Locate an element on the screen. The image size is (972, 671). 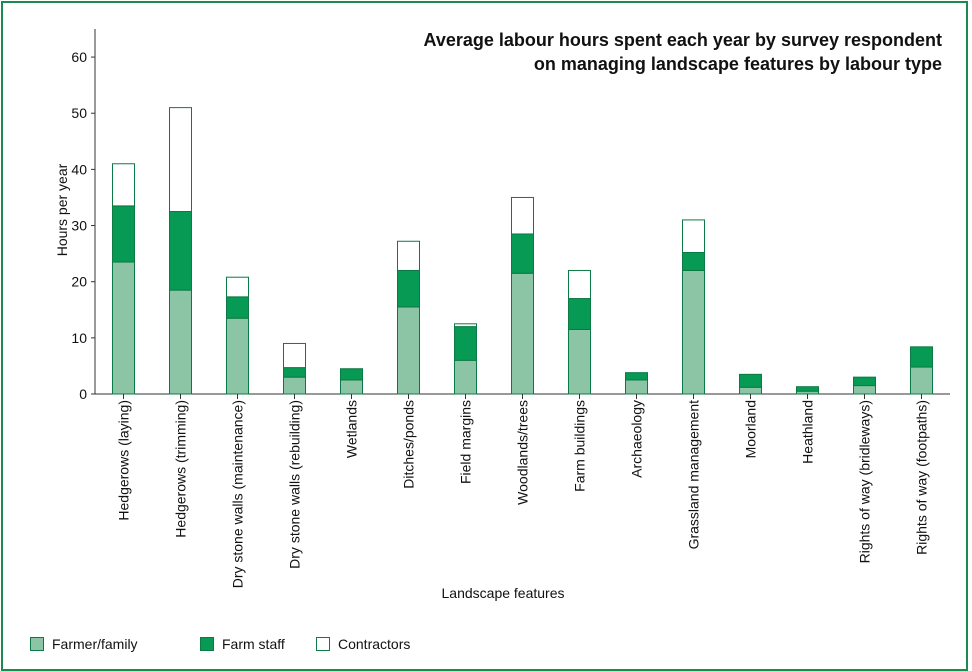
x-tick-label-woodlands-trees: Woodlands/trees is located at coordinates (523, 452).